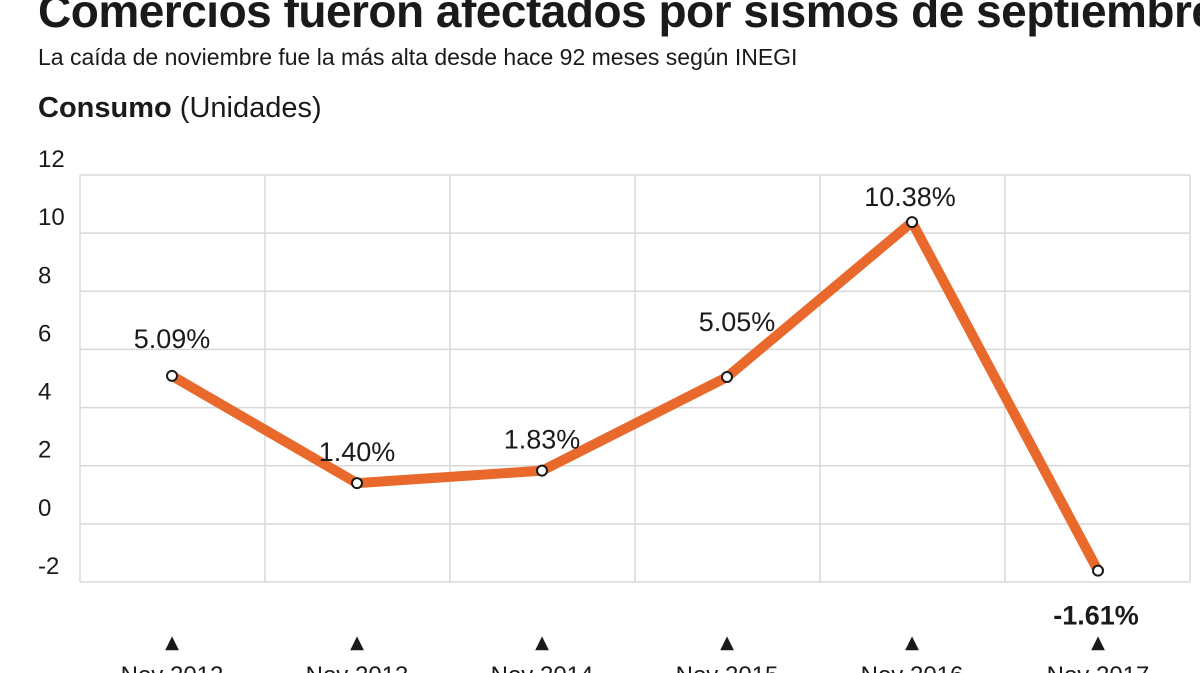  Describe the element at coordinates (172, 339) in the screenshot. I see `data-label: 5.09%` at that location.